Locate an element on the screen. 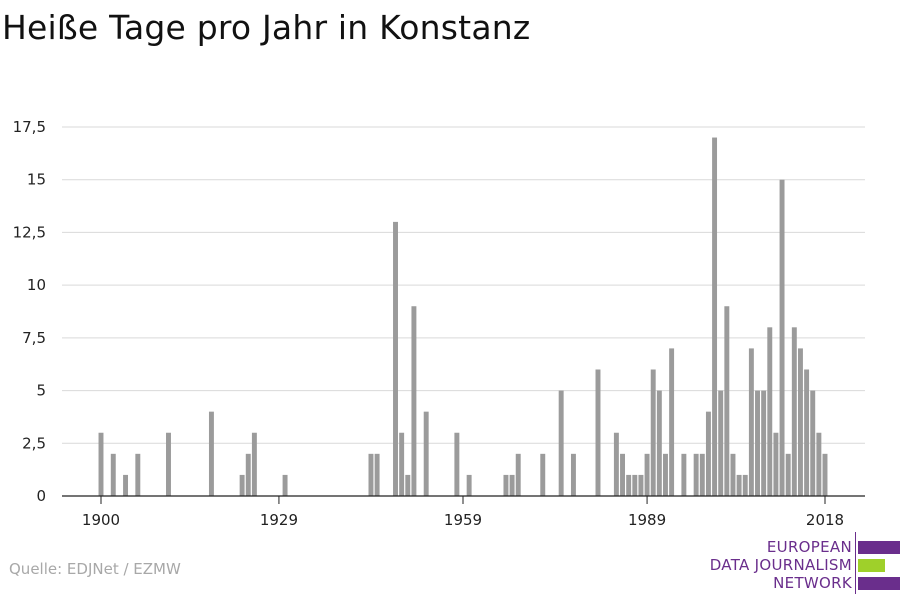  x-tick-label: 1900 is located at coordinates (101, 520).